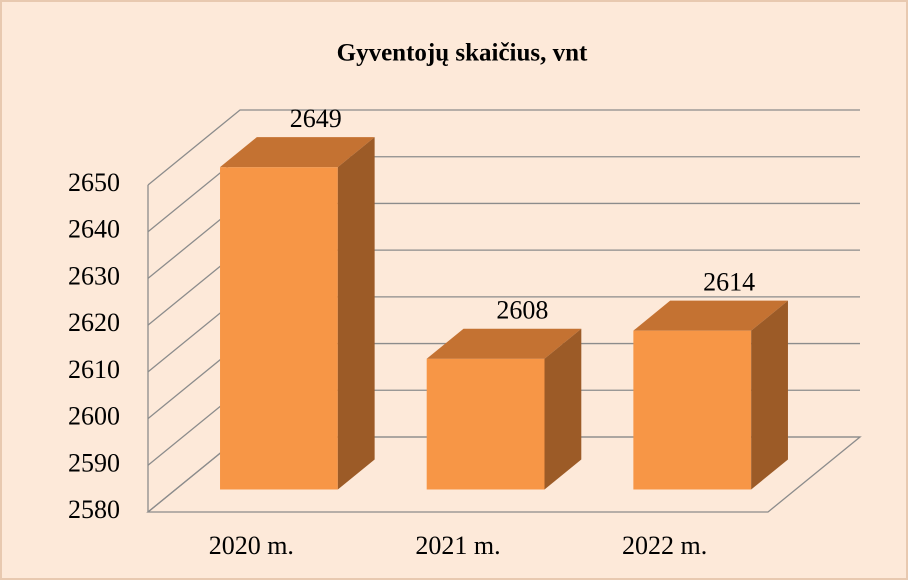 The height and width of the screenshot is (580, 908). I want to click on chart-title: Gyventojų skaičius, vnt, so click(462, 53).